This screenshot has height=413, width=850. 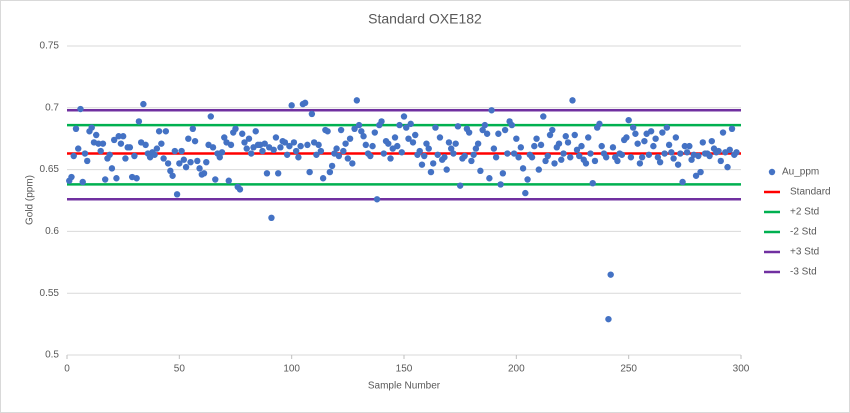 I want to click on legend-label: +2 Std, so click(x=804, y=212).